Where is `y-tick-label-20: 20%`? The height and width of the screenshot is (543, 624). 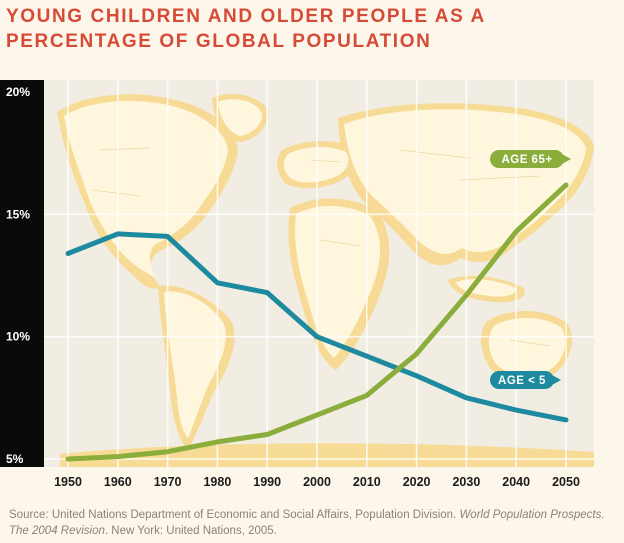 y-tick-label-20: 20% is located at coordinates (18, 92).